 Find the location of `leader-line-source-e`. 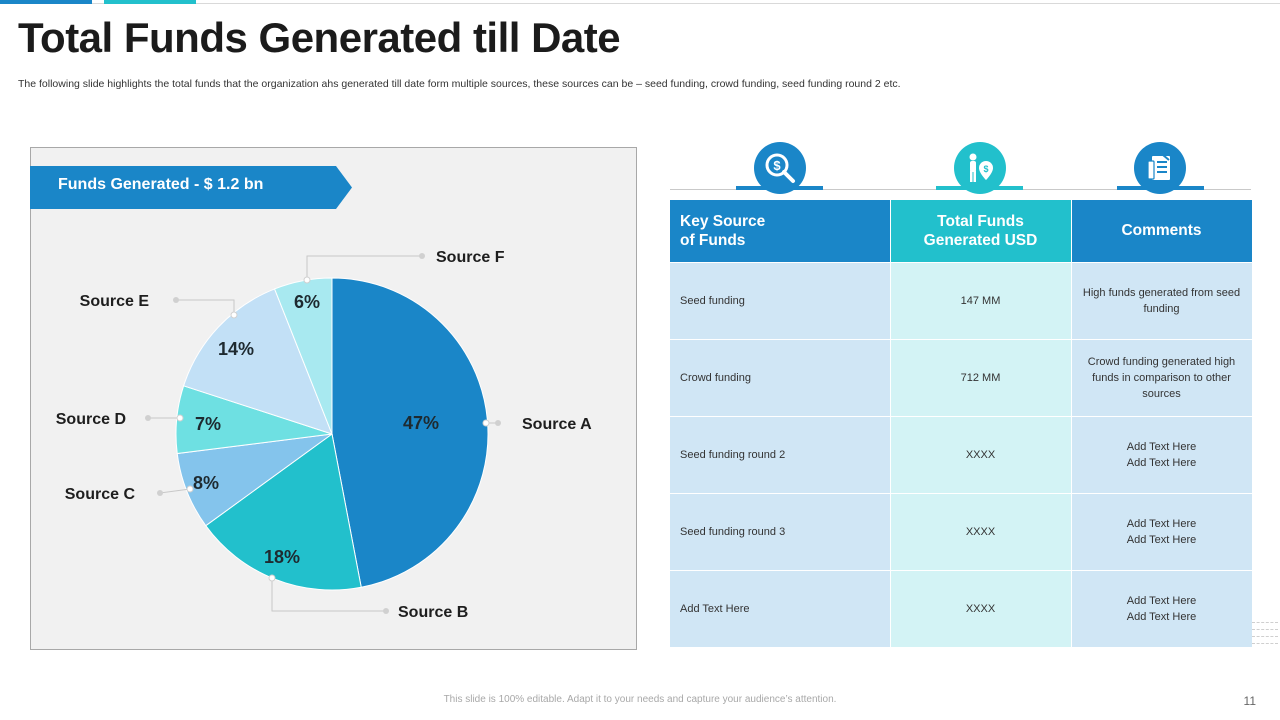

leader-line-source-e is located at coordinates (205, 307).